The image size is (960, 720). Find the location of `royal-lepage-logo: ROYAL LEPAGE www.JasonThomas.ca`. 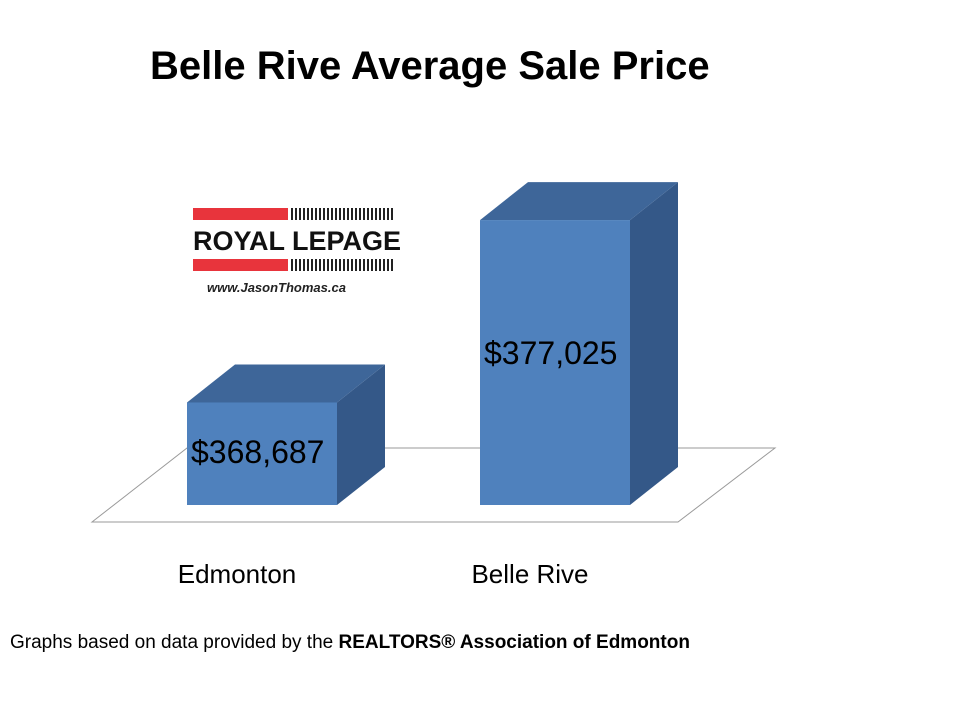

royal-lepage-logo: ROYAL LEPAGE www.JasonThomas.ca is located at coordinates (297, 253).